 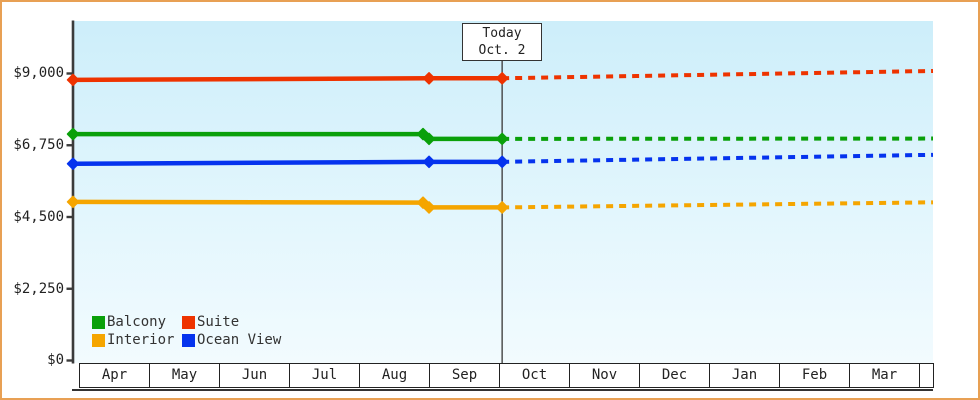 I want to click on y-tick-label: $6,750, so click(x=38, y=145).